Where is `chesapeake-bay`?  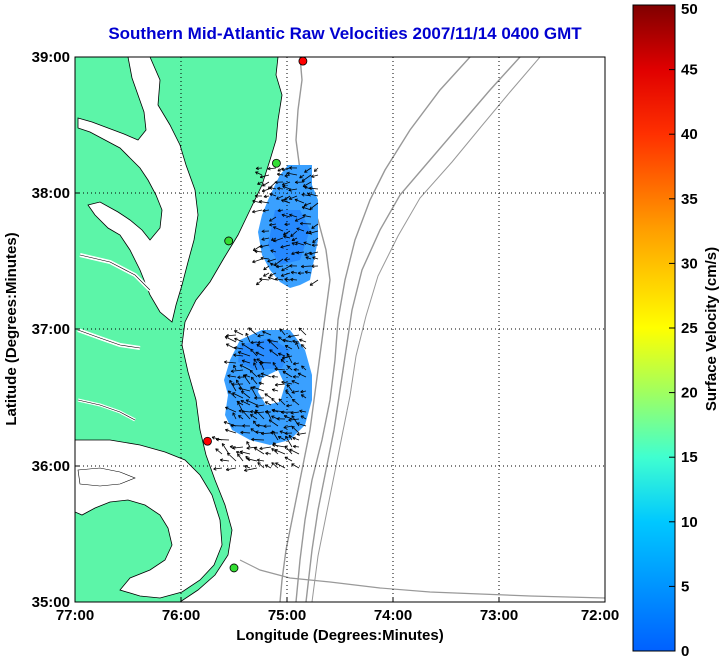
chesapeake-bay is located at coordinates (138, 190).